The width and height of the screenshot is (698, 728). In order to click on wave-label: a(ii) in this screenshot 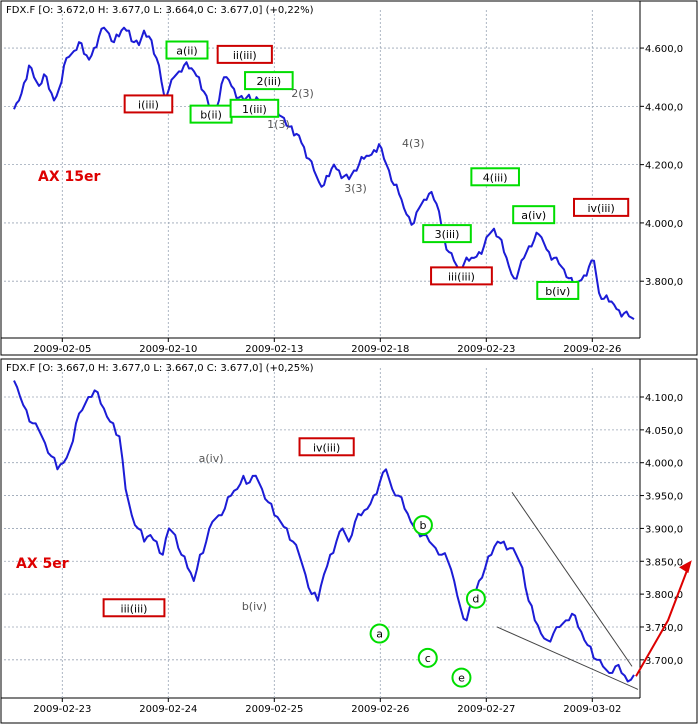, I will do `click(186, 51)`.